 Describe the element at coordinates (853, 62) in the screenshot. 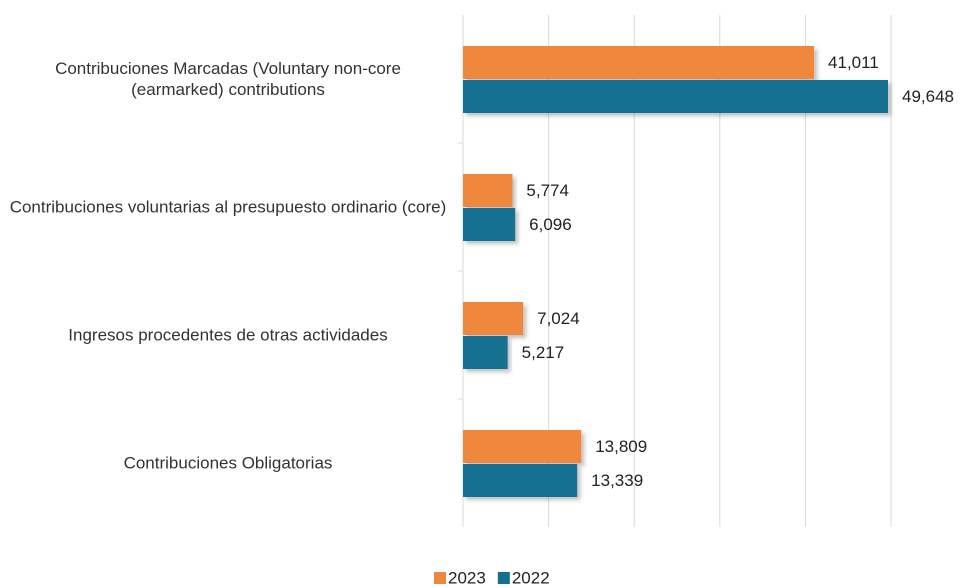

I see `value-label: 41,011` at that location.